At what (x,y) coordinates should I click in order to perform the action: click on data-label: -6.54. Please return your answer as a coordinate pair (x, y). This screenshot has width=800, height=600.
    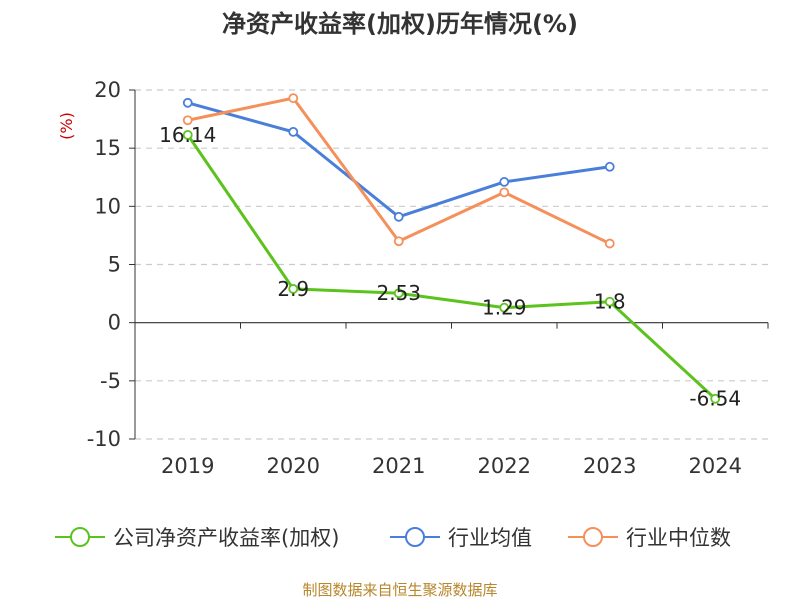
    Looking at the image, I should click on (715, 399).